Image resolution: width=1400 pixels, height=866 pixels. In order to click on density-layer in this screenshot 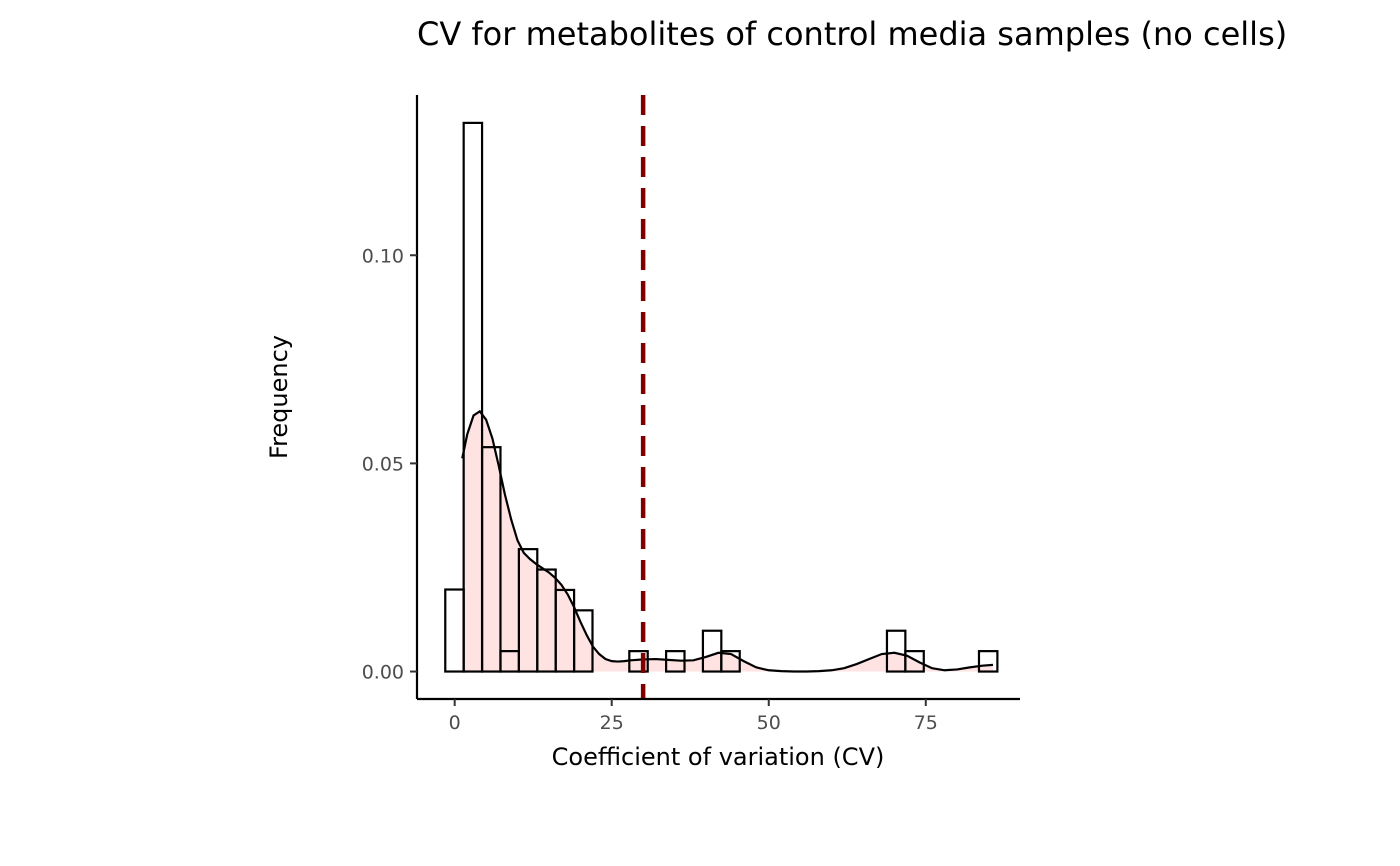, I will do `click(727, 541)`.